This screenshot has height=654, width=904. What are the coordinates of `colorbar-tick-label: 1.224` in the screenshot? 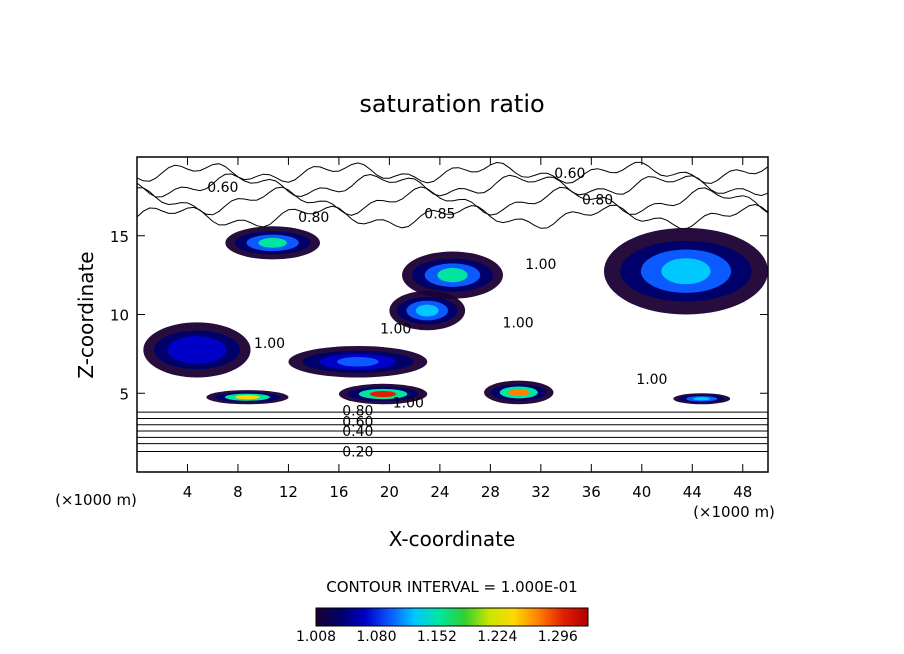 It's located at (497, 637).